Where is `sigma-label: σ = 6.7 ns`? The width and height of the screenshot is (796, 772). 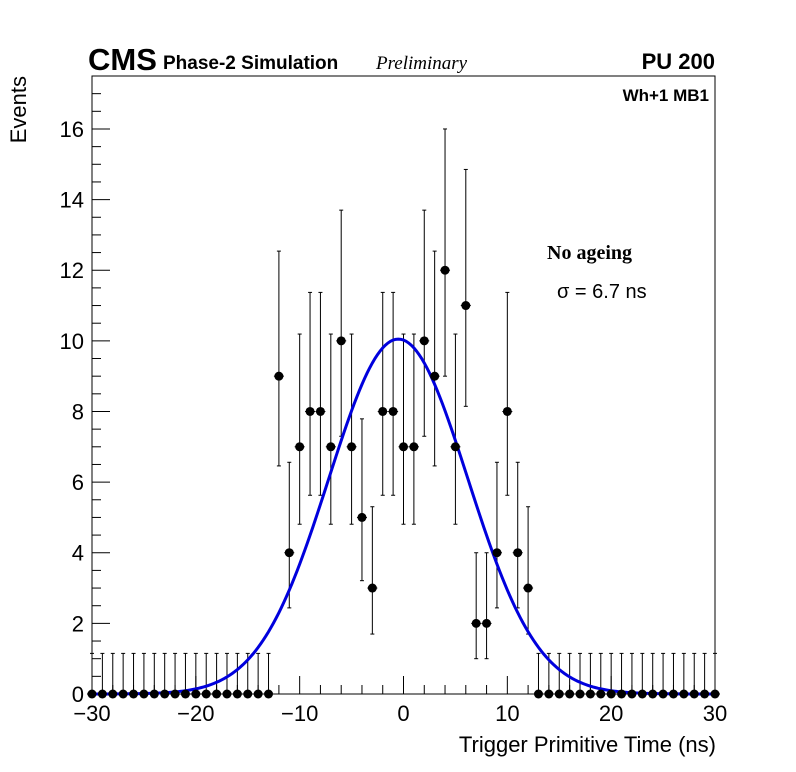
sigma-label: σ = 6.7 ns is located at coordinates (602, 292).